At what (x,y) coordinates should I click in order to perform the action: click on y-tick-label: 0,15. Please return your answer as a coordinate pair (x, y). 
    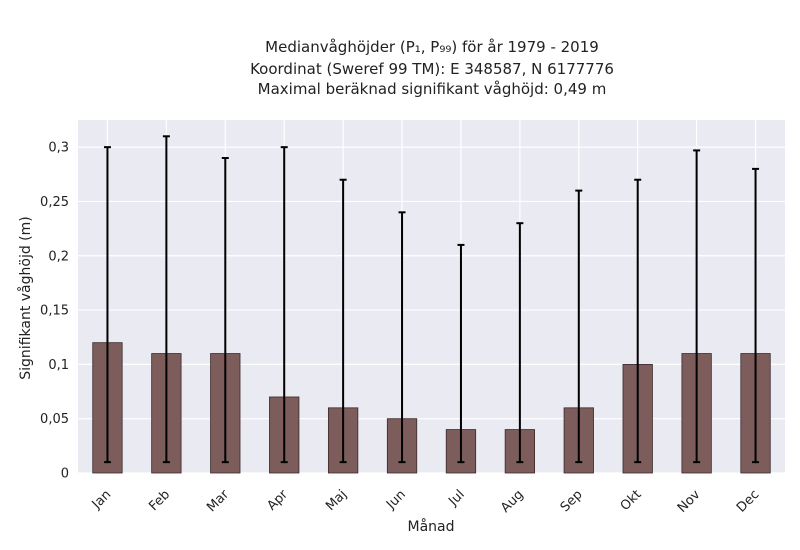
    Looking at the image, I should click on (54, 311).